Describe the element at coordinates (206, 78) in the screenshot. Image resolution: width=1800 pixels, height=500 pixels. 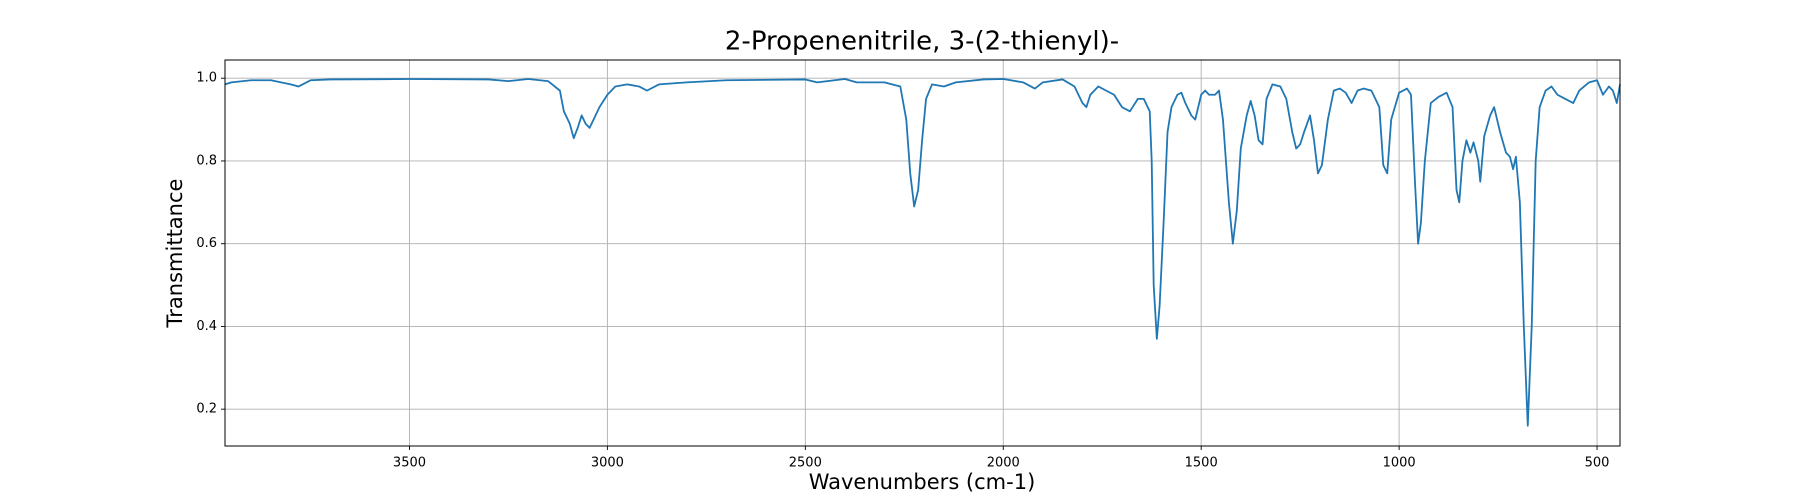
I see `y-tick-label: 1.0` at that location.